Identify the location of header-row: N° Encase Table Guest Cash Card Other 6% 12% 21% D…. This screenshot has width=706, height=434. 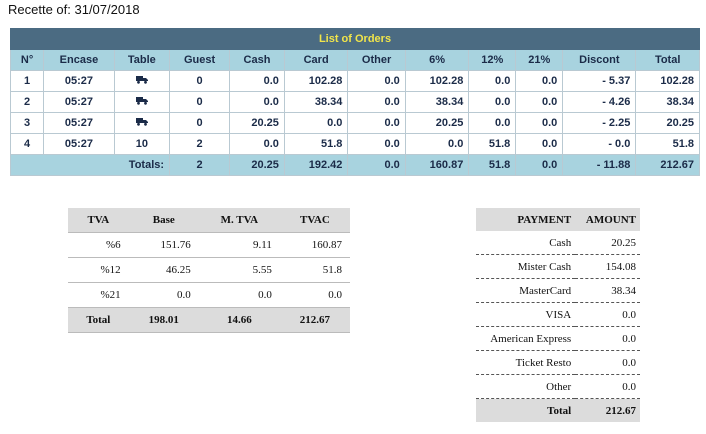
(354, 60).